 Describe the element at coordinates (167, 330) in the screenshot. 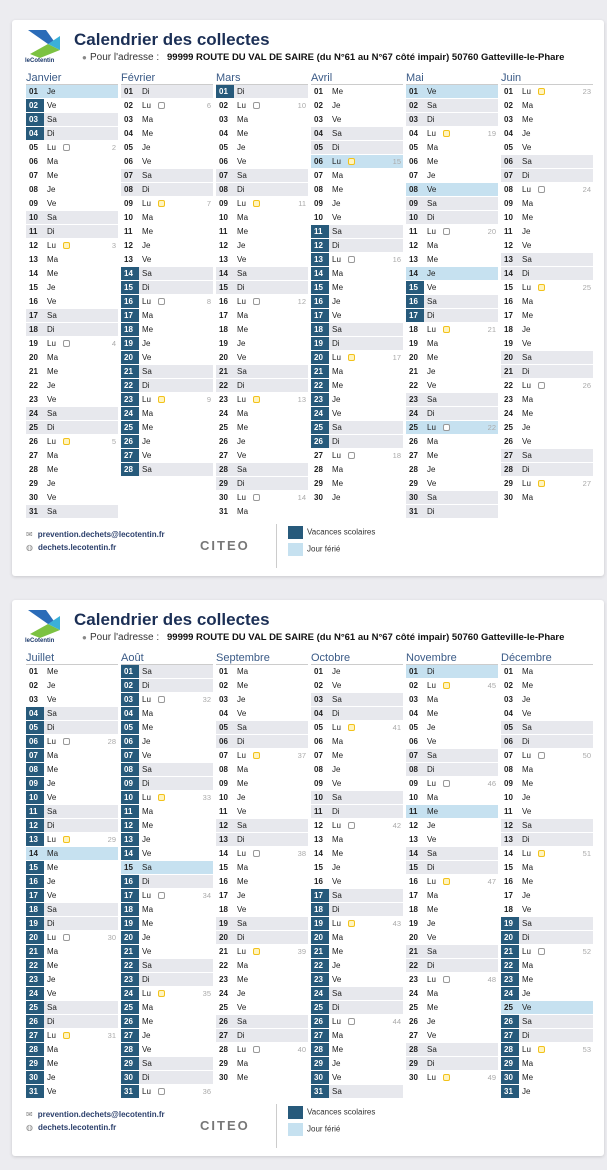

I see `day-row: 18` at that location.